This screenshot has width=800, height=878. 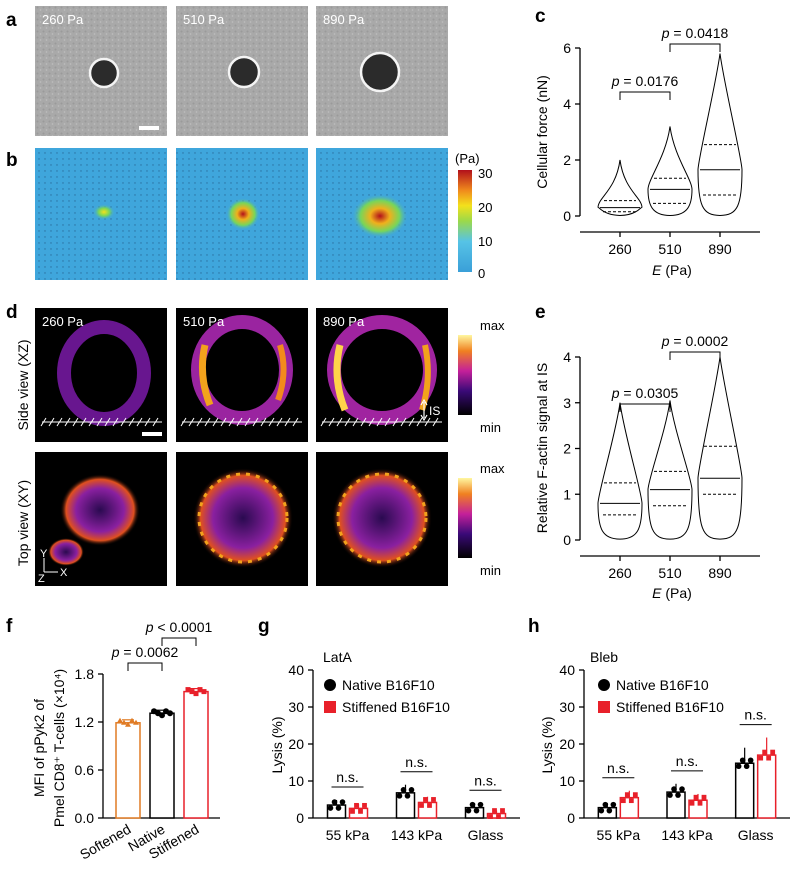 What do you see at coordinates (388, 685) in the screenshot?
I see `legend-label: Native B16F10` at bounding box center [388, 685].